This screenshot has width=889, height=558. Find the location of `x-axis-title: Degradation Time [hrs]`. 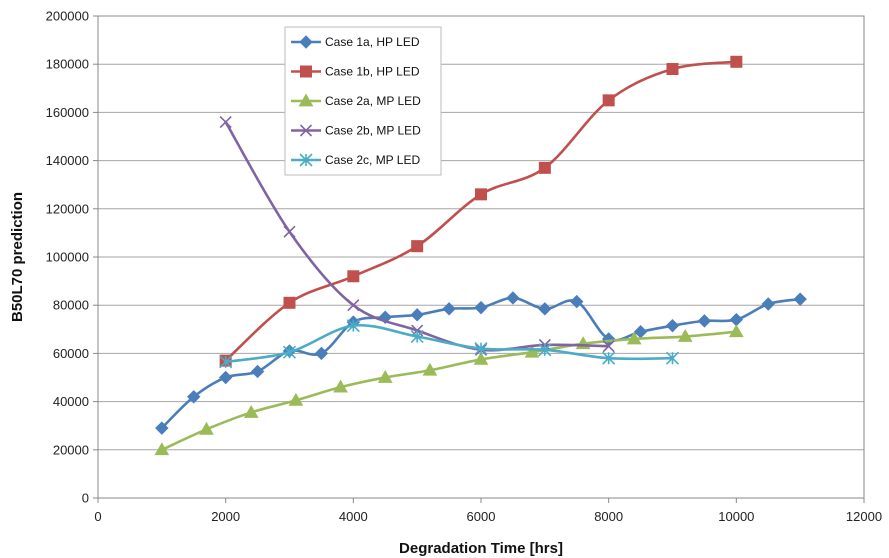

x-axis-title: Degradation Time [hrs] is located at coordinates (481, 548).